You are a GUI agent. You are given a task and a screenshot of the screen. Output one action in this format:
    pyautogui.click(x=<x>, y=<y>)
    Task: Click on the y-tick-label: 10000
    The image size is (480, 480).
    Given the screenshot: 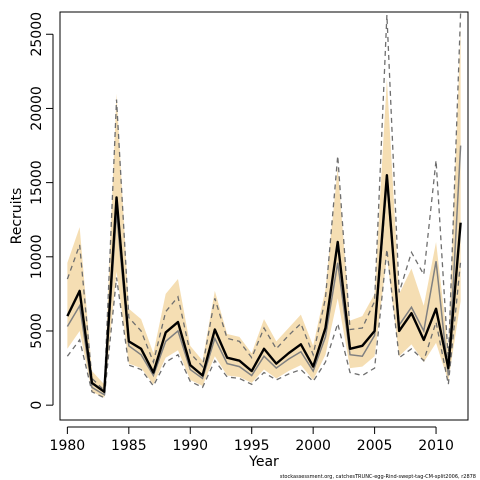 What is the action you would take?
    pyautogui.click(x=37, y=257)
    